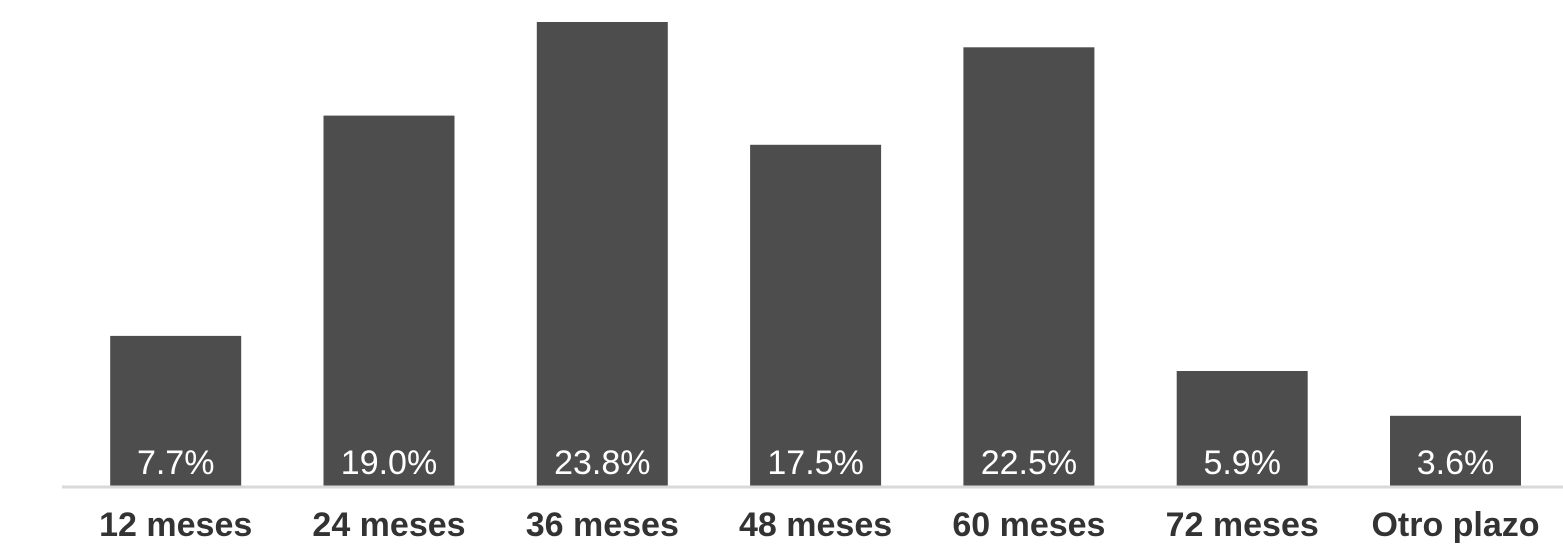  What do you see at coordinates (815, 525) in the screenshot?
I see `category-label: 48 meses` at bounding box center [815, 525].